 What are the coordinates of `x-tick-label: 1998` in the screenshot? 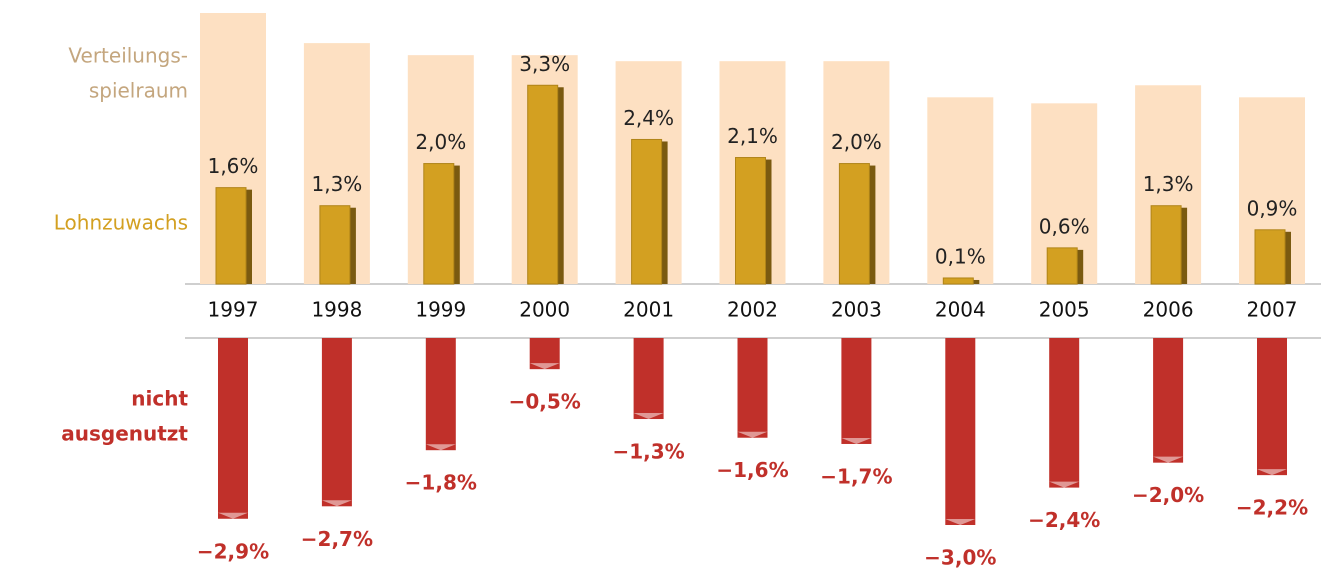 It's located at (336, 310).